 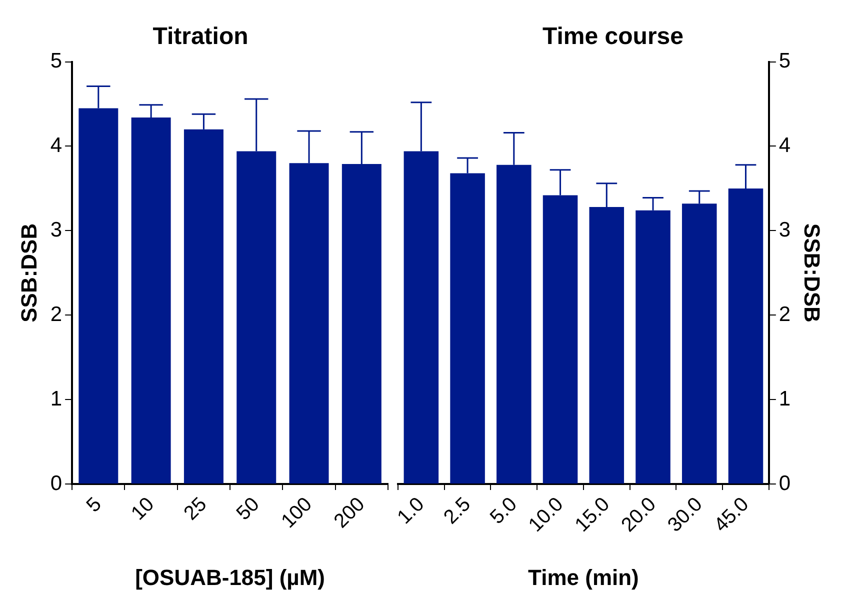 I want to click on y-tick-label: 1, so click(x=56, y=398).